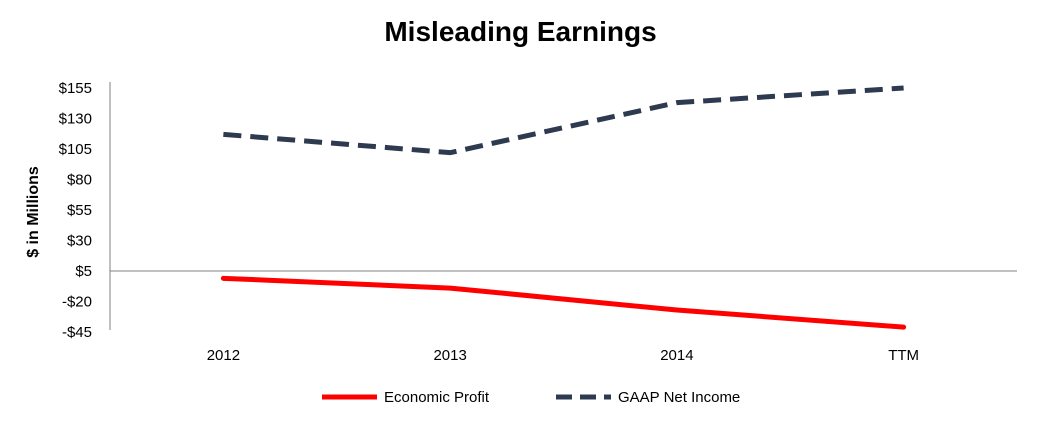  I want to click on legend: Economic Profit GAAP Net Income, so click(531, 397).